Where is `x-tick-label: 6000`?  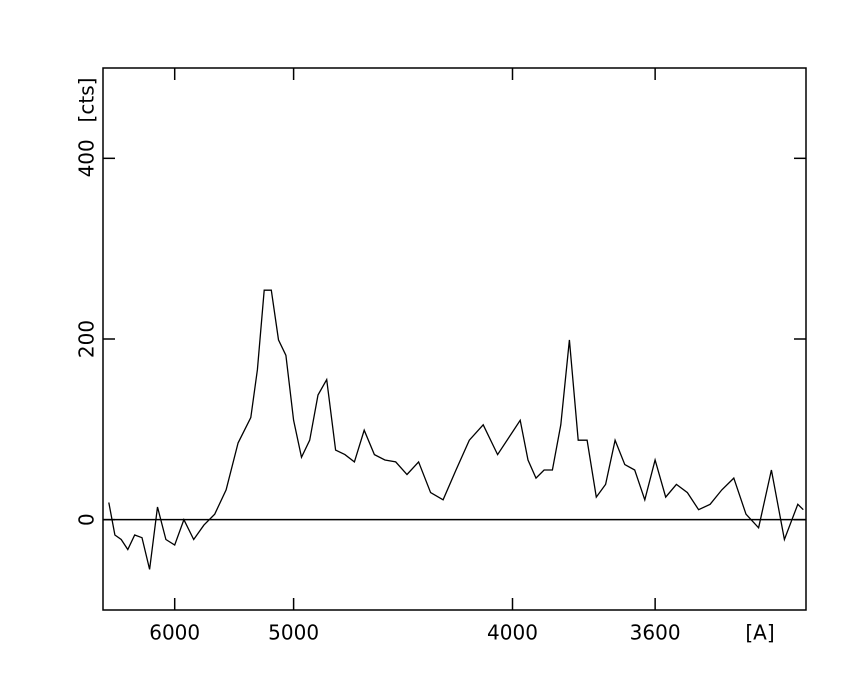
x-tick-label: 6000 is located at coordinates (174, 633).